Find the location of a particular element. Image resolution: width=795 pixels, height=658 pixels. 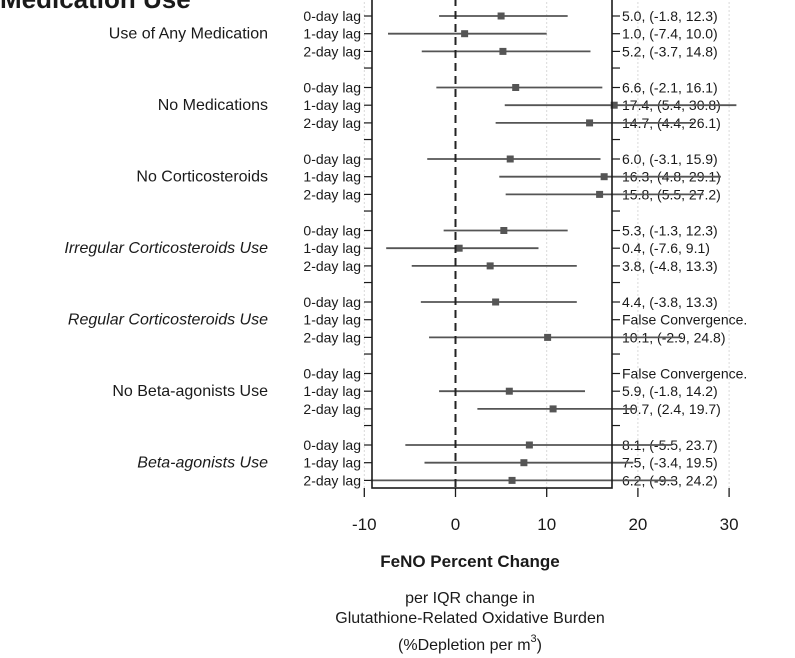

x-tick-label: -10 is located at coordinates (364, 524).